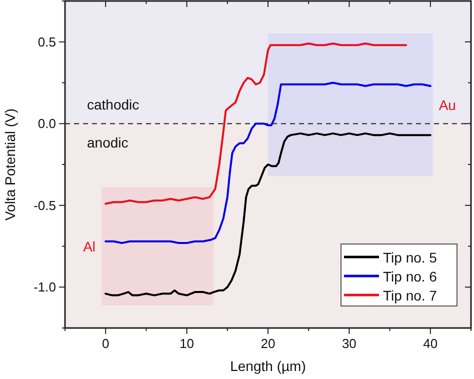 This screenshot has width=474, height=379. Describe the element at coordinates (349, 343) in the screenshot. I see `x-tick-label: 30` at that location.